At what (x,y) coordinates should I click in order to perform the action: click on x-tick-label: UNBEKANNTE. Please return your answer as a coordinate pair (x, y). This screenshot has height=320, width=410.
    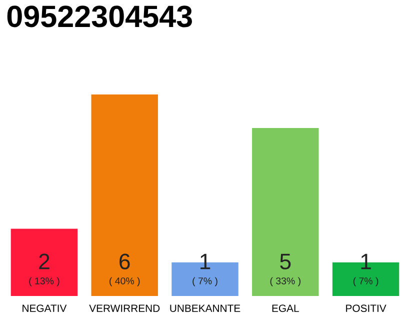
    Looking at the image, I should click on (205, 308).